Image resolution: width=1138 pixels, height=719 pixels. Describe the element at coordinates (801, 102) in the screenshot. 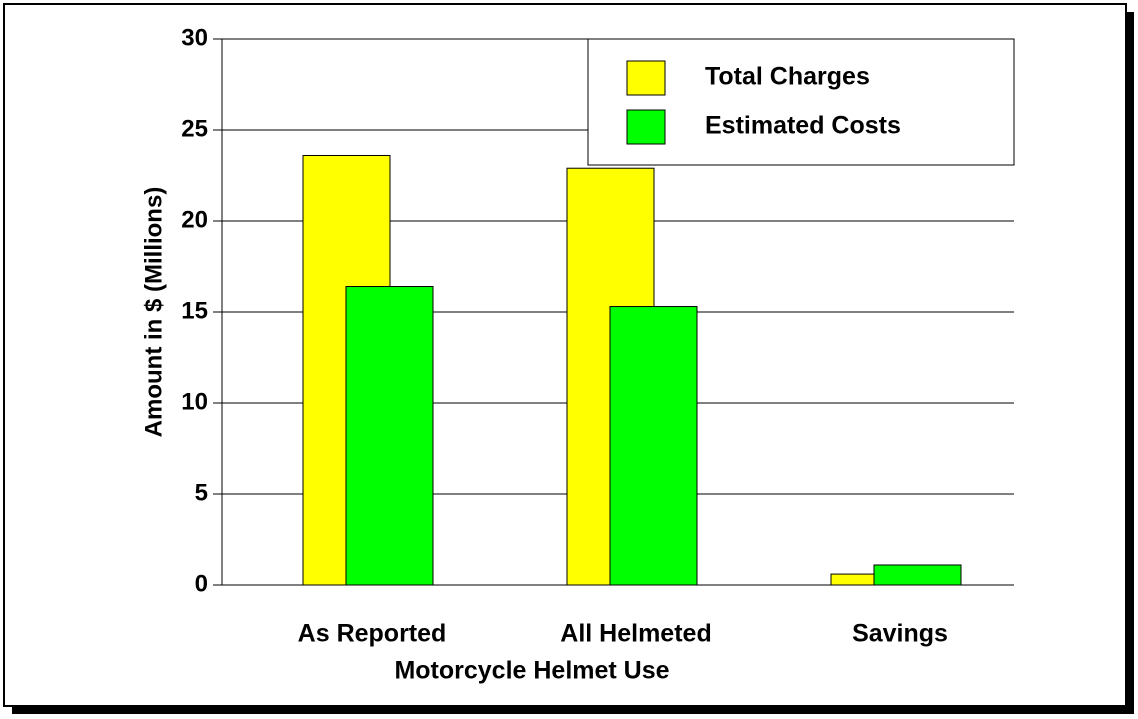

I see `legend-box` at that location.